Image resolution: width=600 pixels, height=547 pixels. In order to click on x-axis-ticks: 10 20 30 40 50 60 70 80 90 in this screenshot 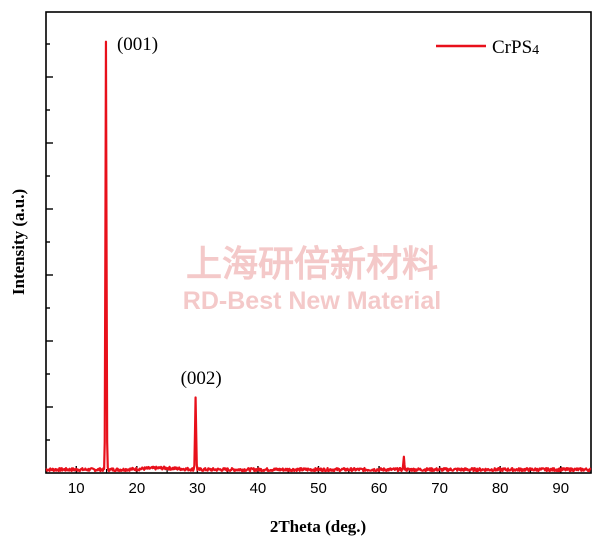, I will do `click(318, 481)`.